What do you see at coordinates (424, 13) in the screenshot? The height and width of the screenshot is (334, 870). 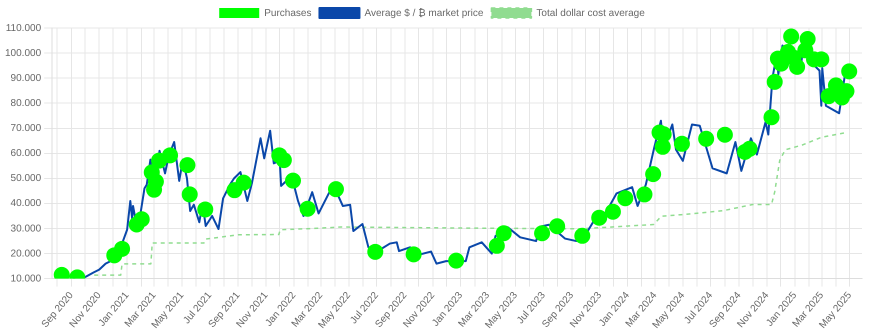 I see `legend-label: Average $ / ₿ market price` at bounding box center [424, 13].